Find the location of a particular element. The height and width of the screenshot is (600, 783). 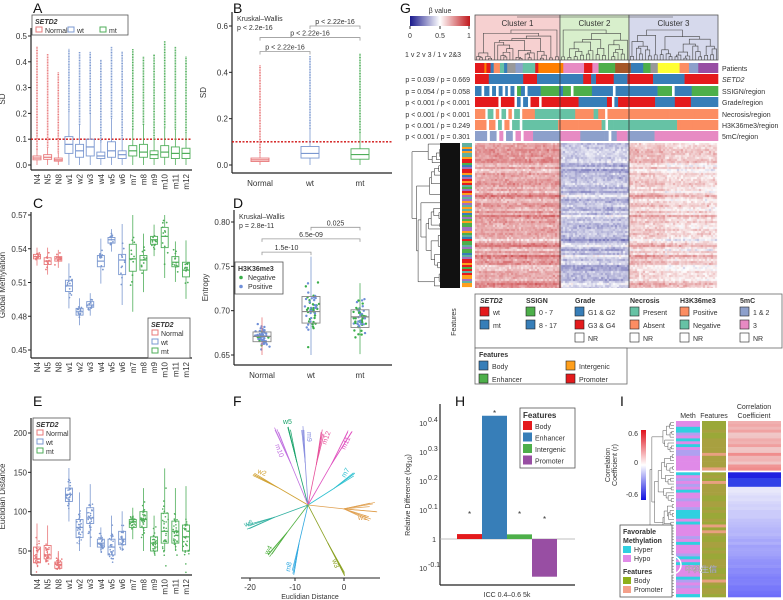

legend-marker is located at coordinates (155, 350).